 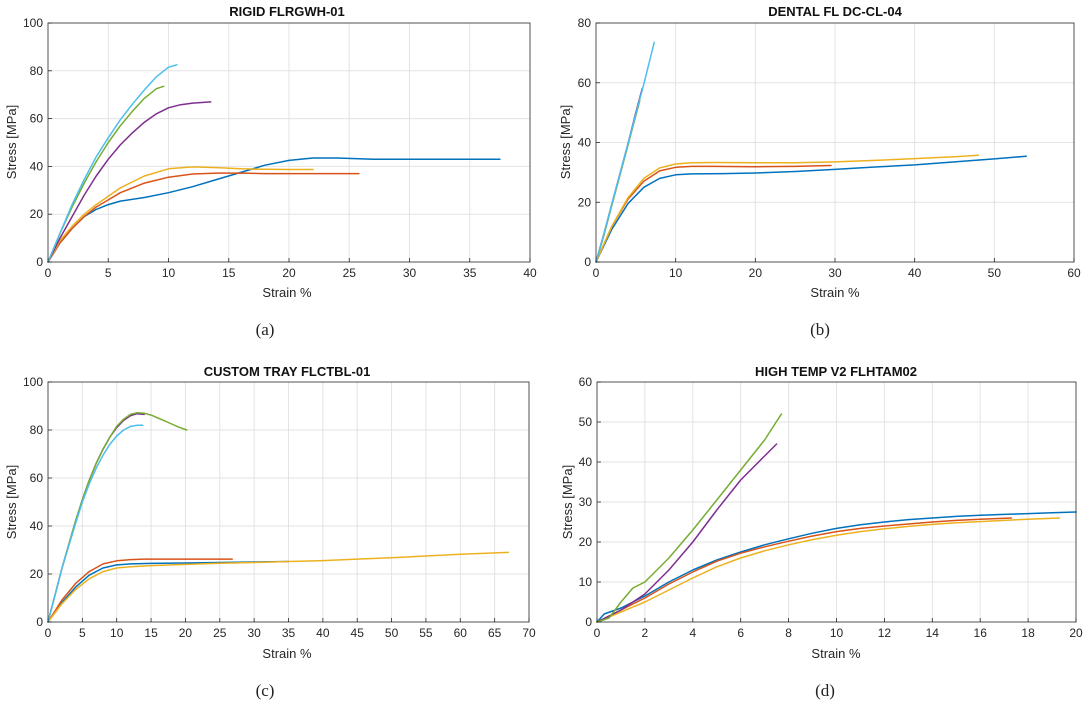 I want to click on y-axis-label-c: Stress [MPa], so click(x=11, y=502).